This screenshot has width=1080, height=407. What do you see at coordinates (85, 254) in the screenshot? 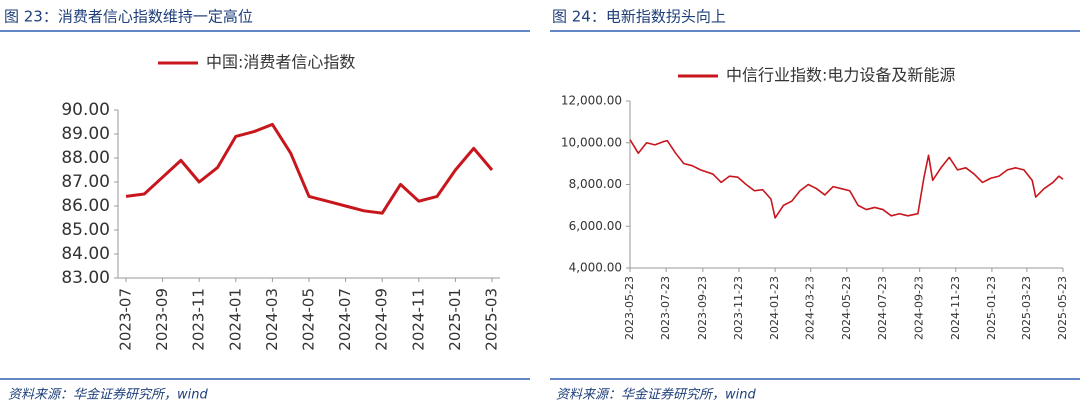
I see `y-tick-label: 84.00` at bounding box center [85, 254].